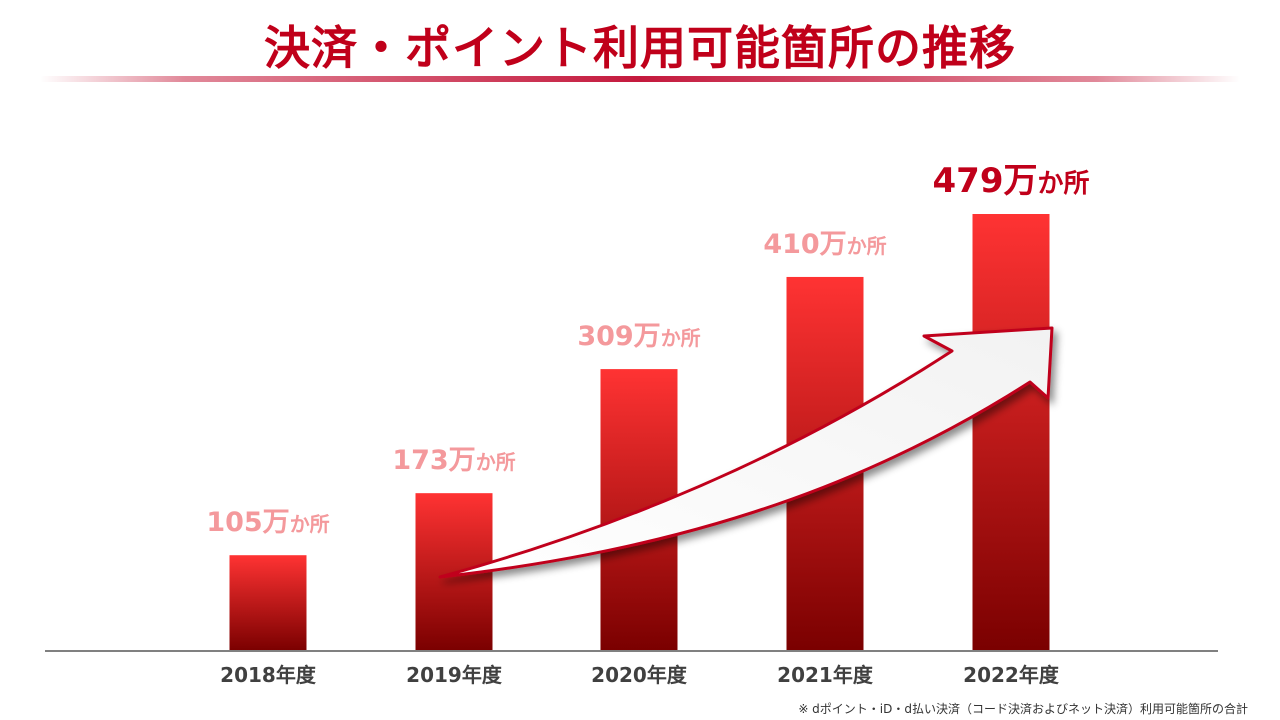  I want to click on value-label-3: 309万か所, so click(638, 336).